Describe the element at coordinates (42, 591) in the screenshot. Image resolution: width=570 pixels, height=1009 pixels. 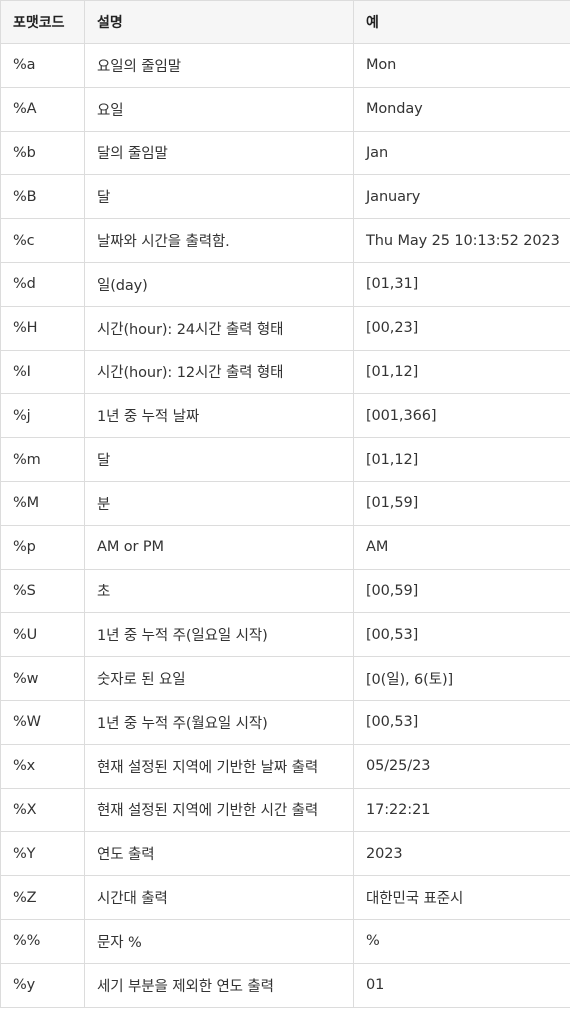
I see `format-code-cell: %S` at that location.